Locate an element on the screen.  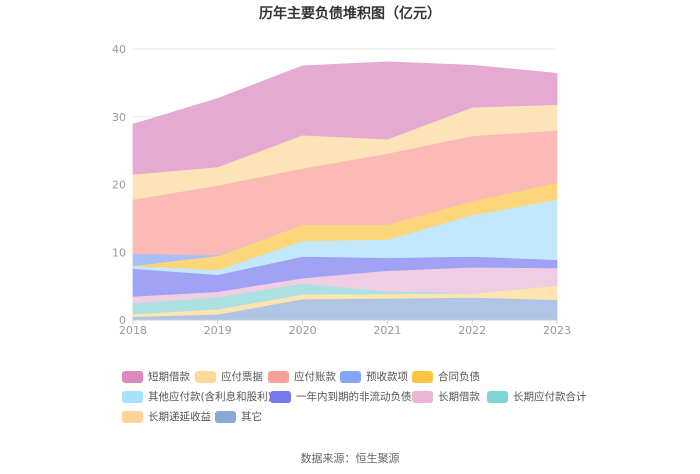
legend-item: 一年内到期的非流动负债 is located at coordinates (341, 396).